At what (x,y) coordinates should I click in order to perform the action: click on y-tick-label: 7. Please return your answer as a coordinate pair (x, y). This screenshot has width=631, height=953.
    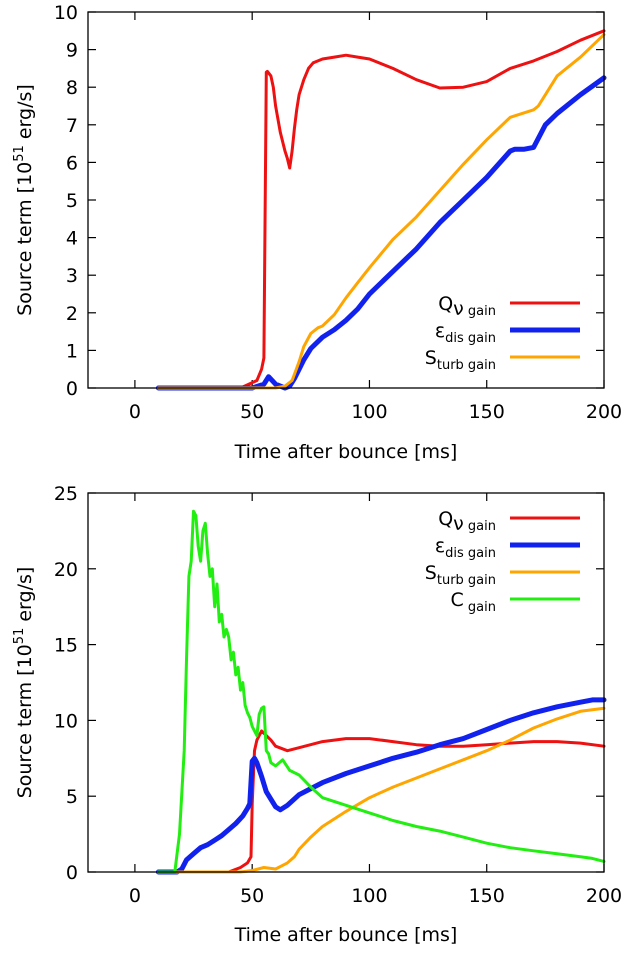
    Looking at the image, I should click on (72, 126).